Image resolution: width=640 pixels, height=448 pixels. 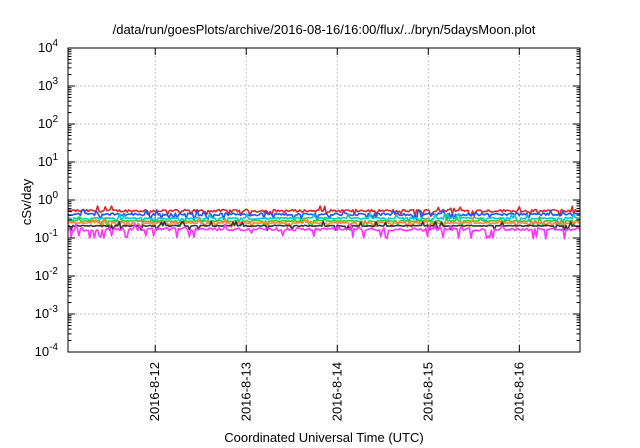 What do you see at coordinates (518, 391) in the screenshot?
I see `x-tick-label: 2016-8-16` at bounding box center [518, 391].